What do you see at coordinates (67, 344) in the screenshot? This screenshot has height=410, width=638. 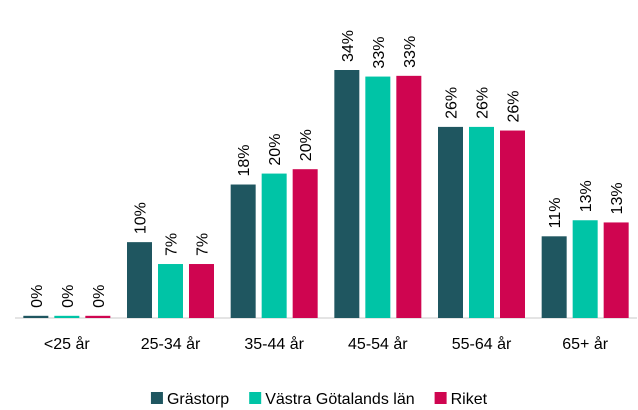 I see `x-tick-label: <25 år` at bounding box center [67, 344].